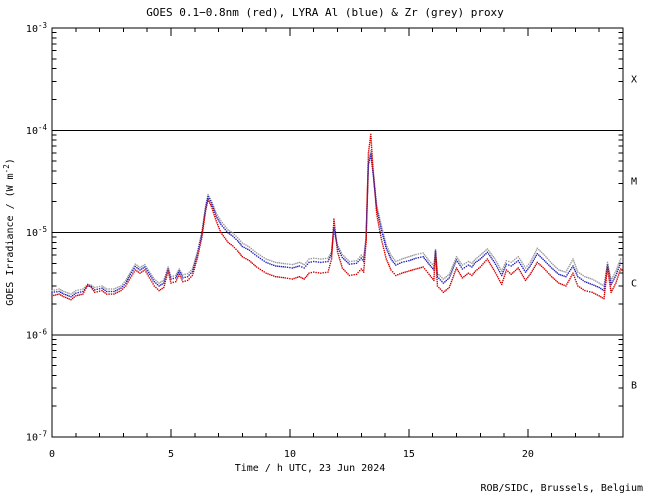 The width and height of the screenshot is (650, 504). I want to click on x-axis-tick-labels: 0 5 10 15 20, so click(291, 454).